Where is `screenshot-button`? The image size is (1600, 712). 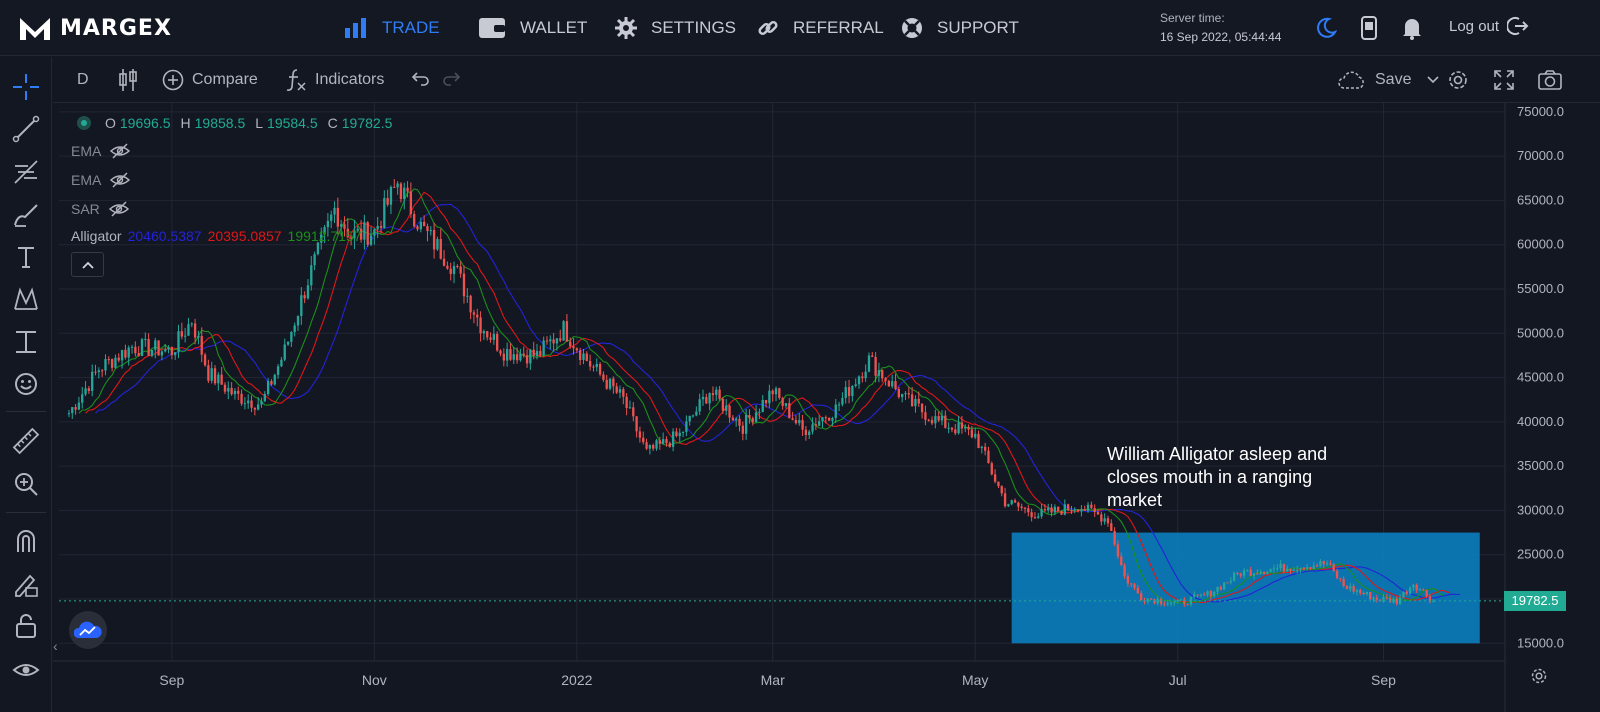
screenshot-button is located at coordinates (1550, 80).